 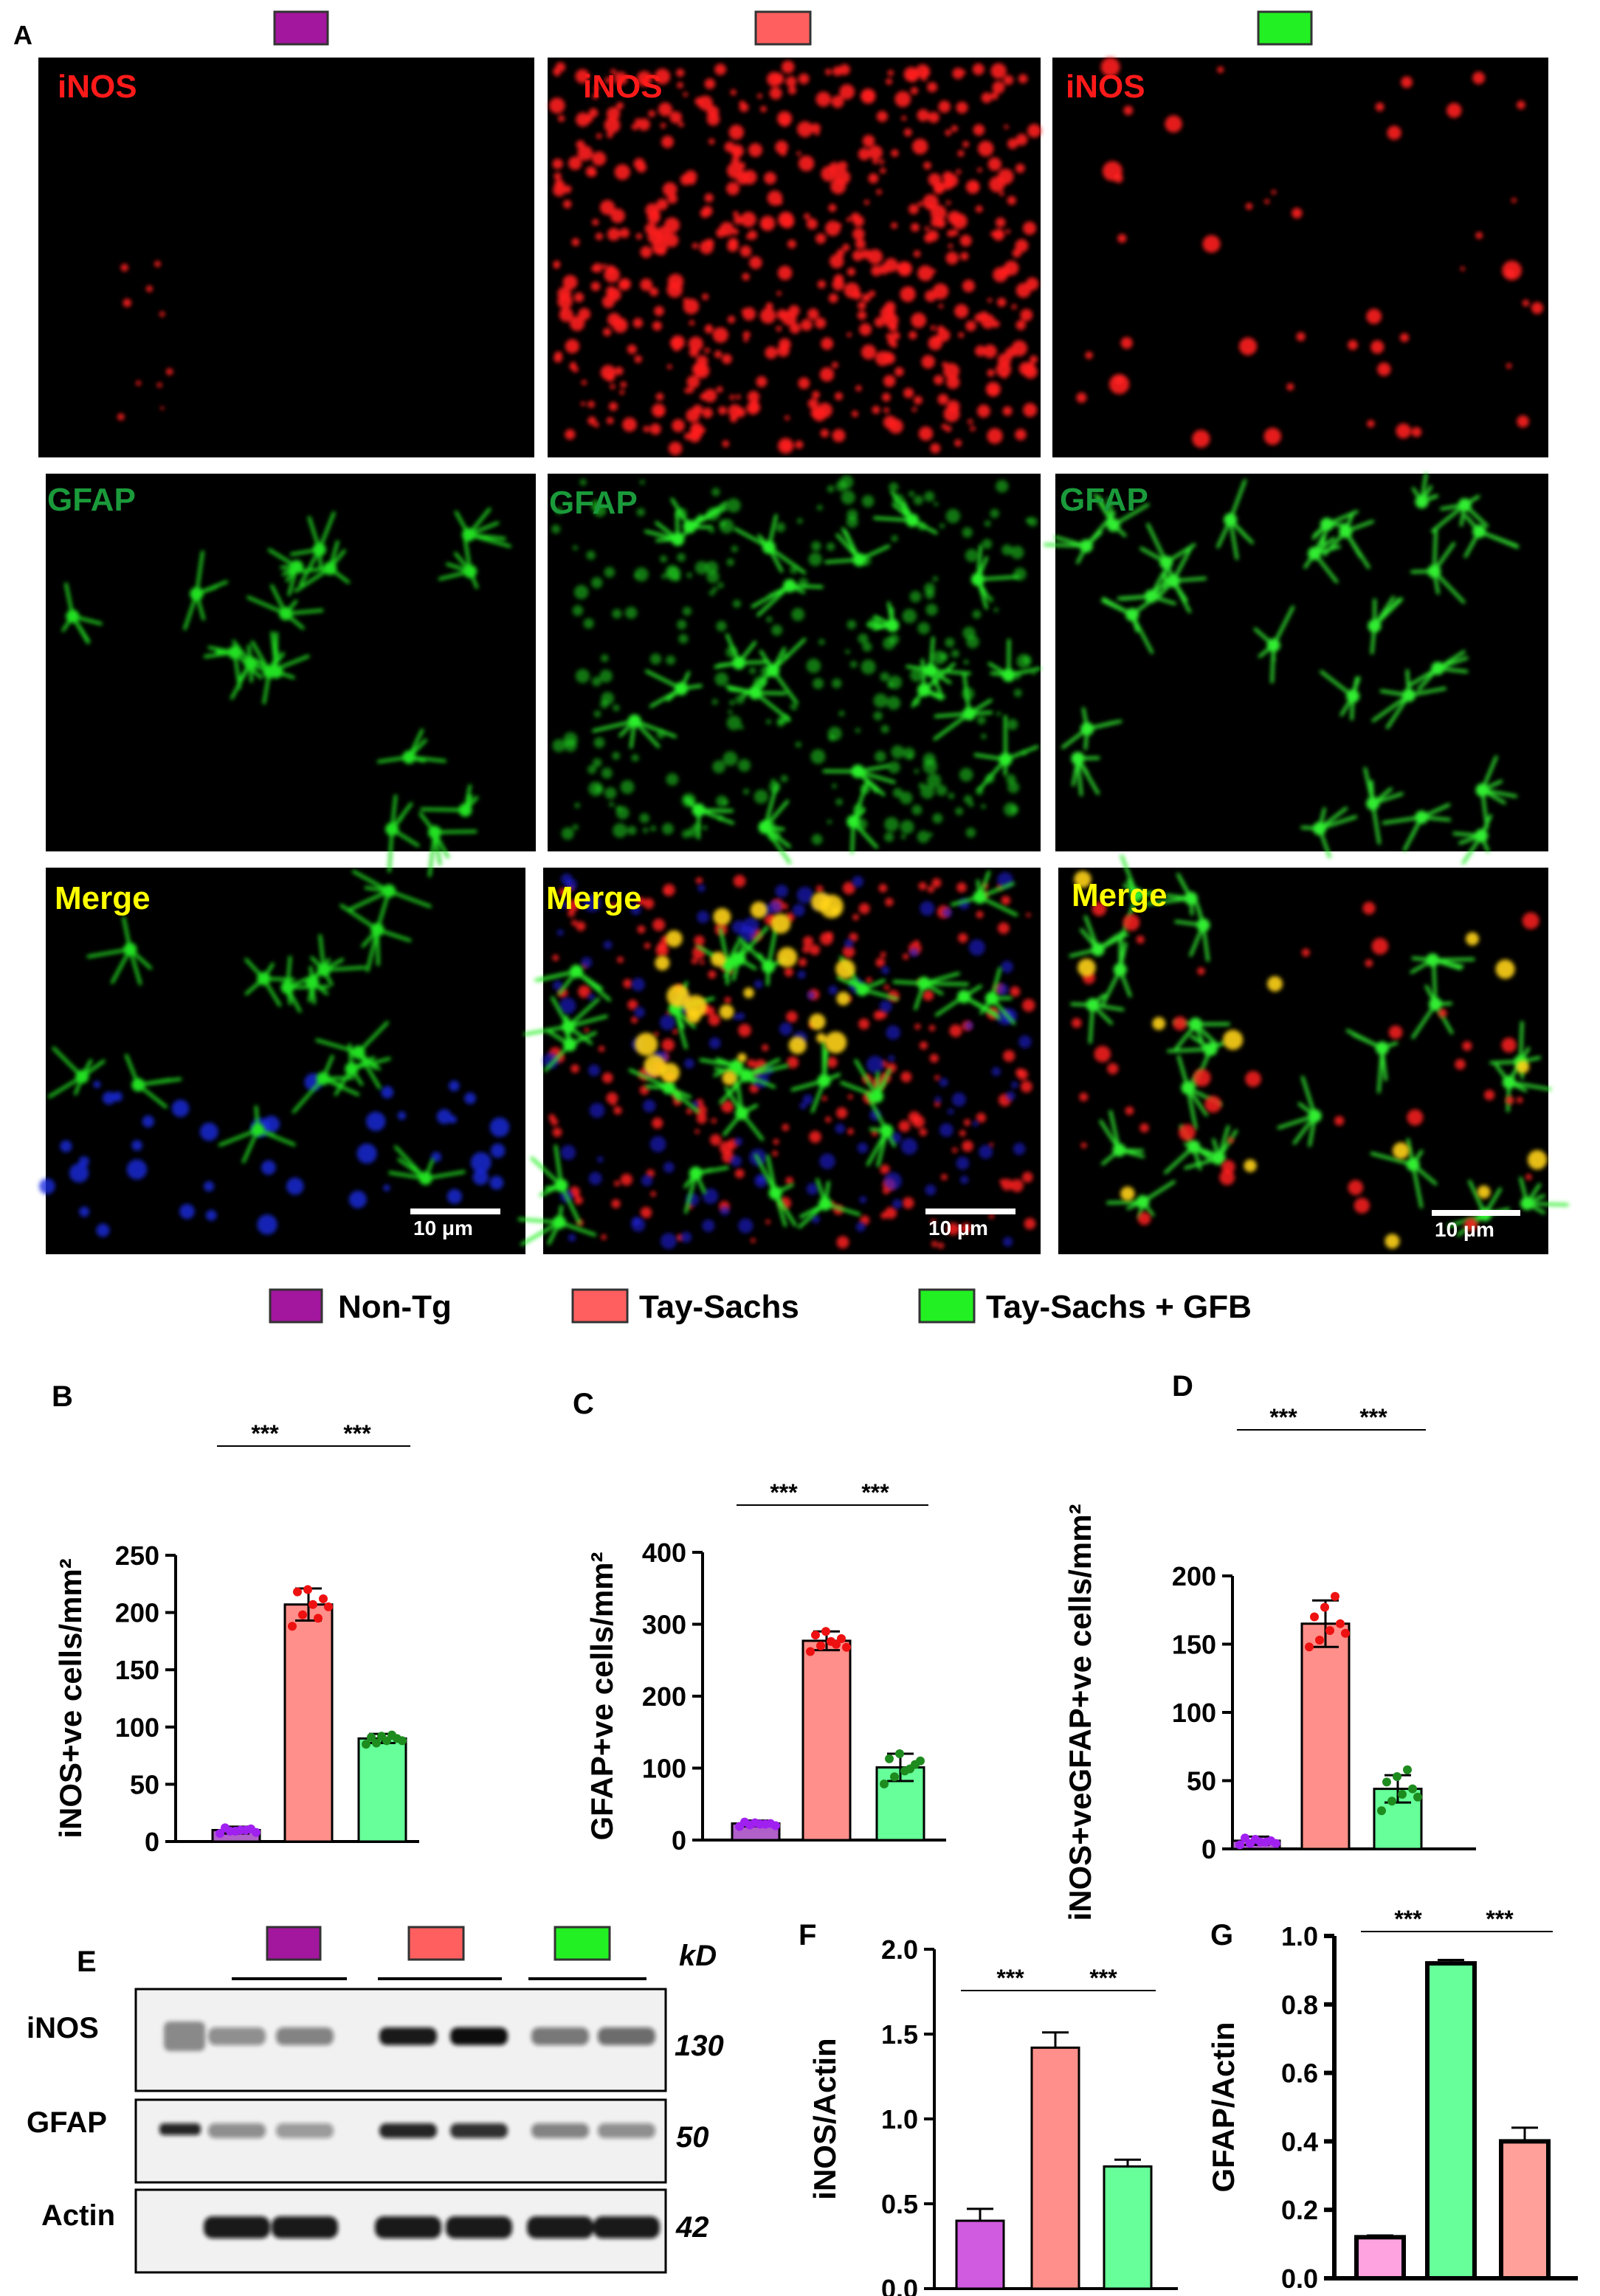 What do you see at coordinates (67, 2122) in the screenshot?
I see `blot-label-gfap: GFAP` at bounding box center [67, 2122].